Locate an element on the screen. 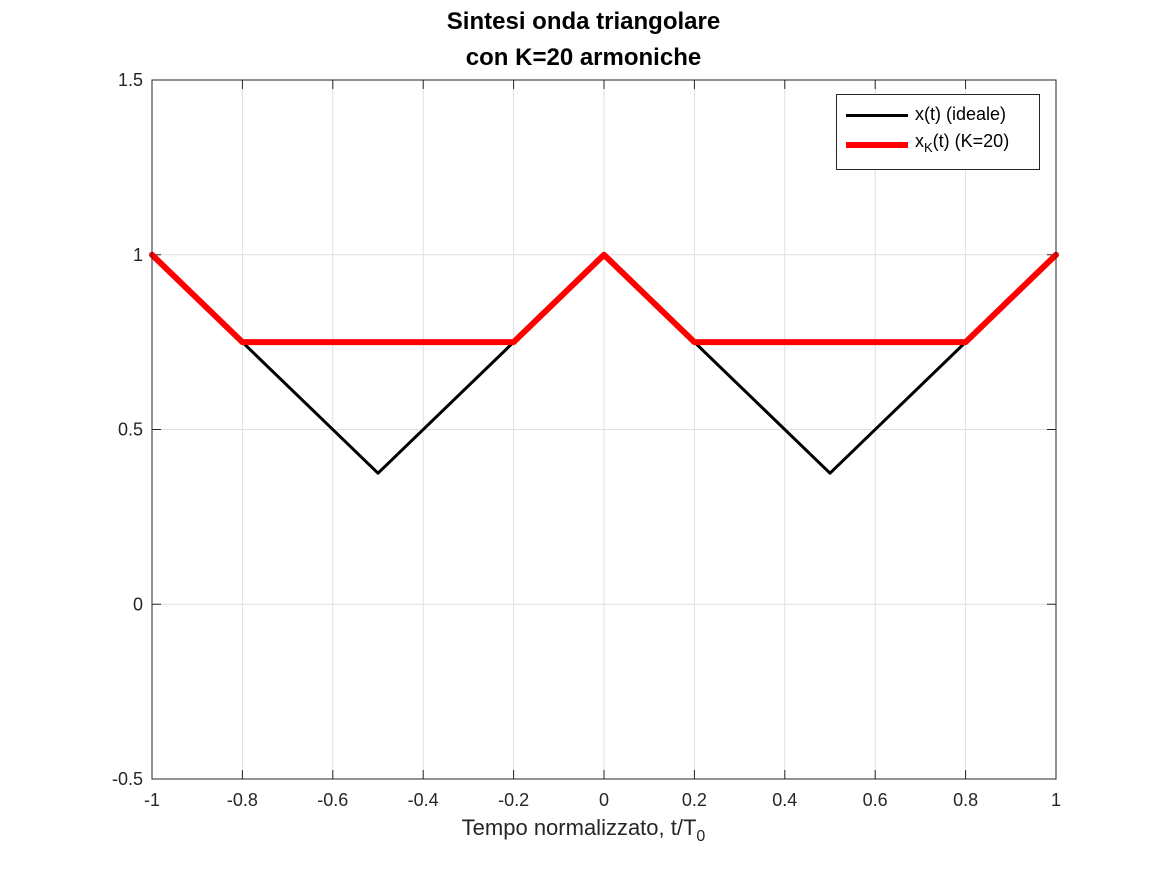 Image resolution: width=1167 pixels, height=875 pixels. x-tick-label: -0.2 is located at coordinates (513, 800).